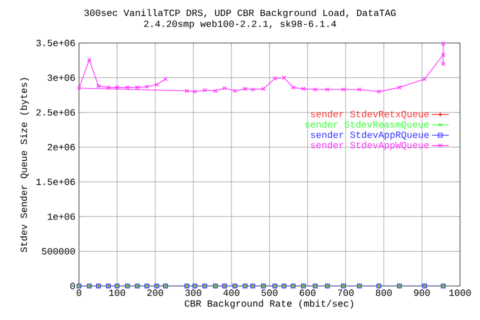 The width and height of the screenshot is (480, 320). I want to click on y-tick-label: 2e+06, so click(61, 147).